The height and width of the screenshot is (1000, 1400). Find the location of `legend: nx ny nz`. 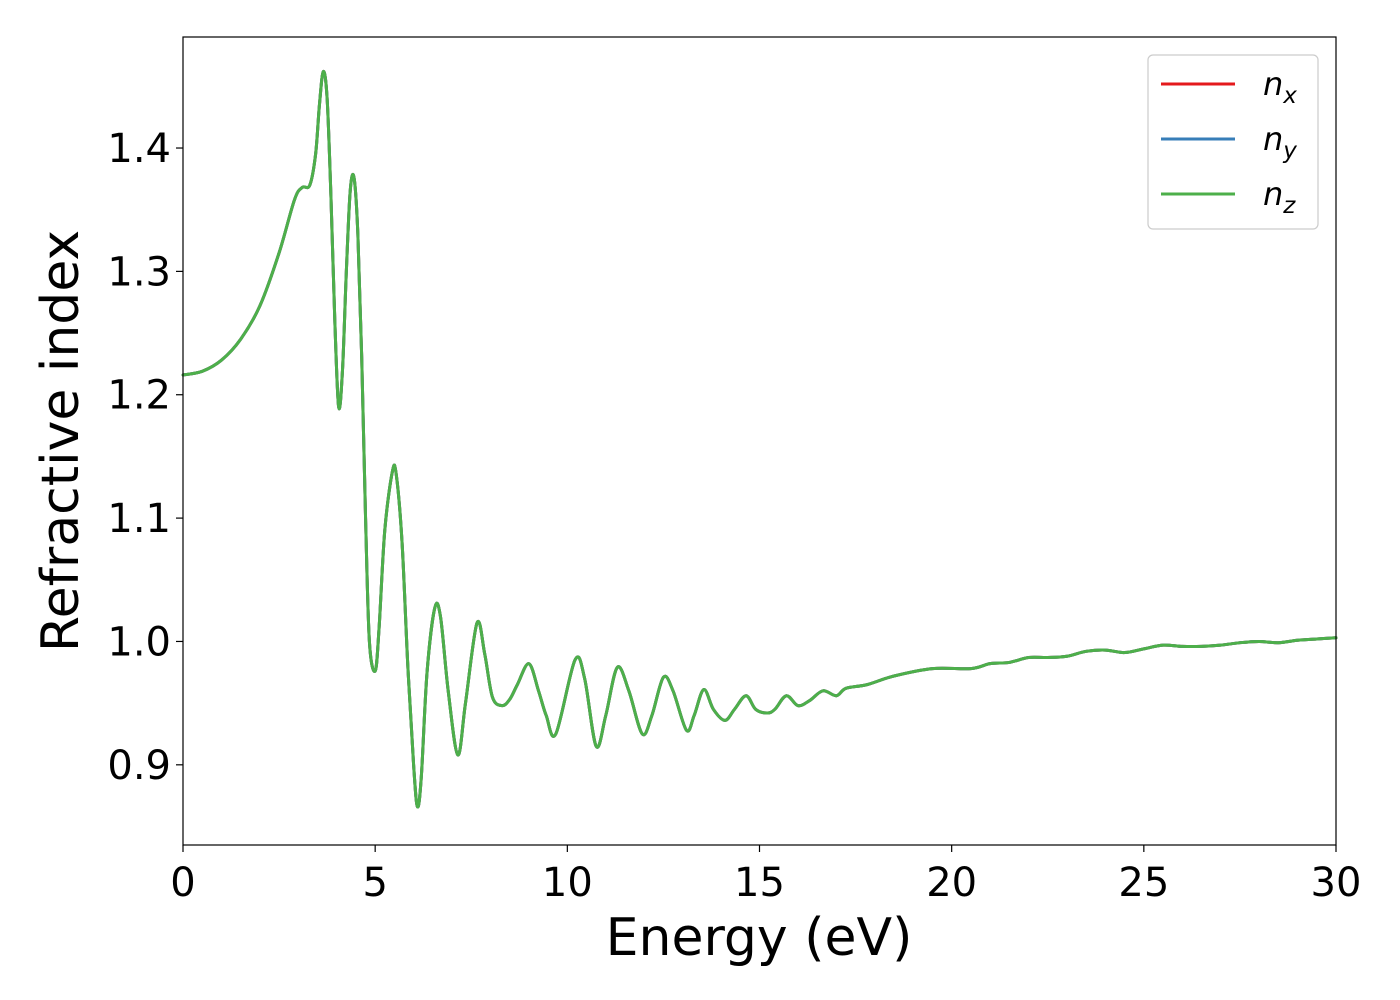

legend: nx ny nz is located at coordinates (1233, 142).